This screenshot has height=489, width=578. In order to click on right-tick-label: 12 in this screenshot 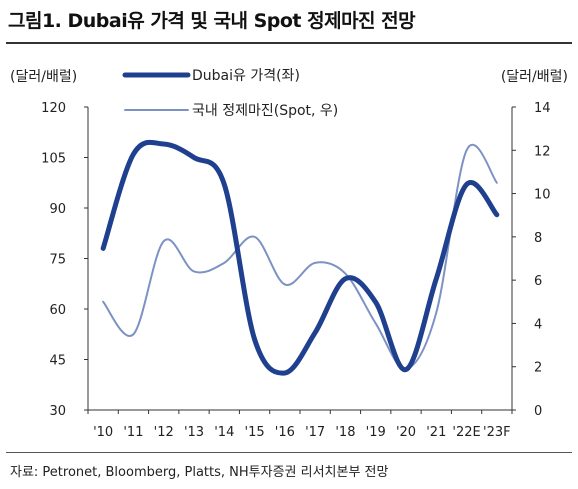, I will do `click(542, 151)`.